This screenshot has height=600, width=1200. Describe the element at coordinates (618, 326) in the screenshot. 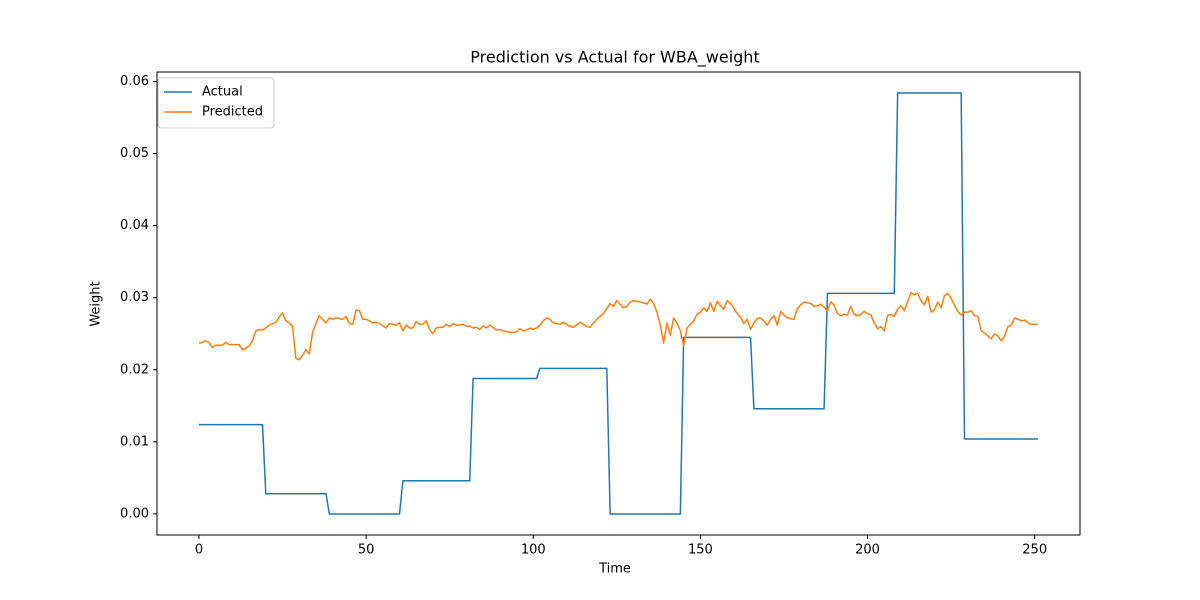

I see `data-line` at that location.